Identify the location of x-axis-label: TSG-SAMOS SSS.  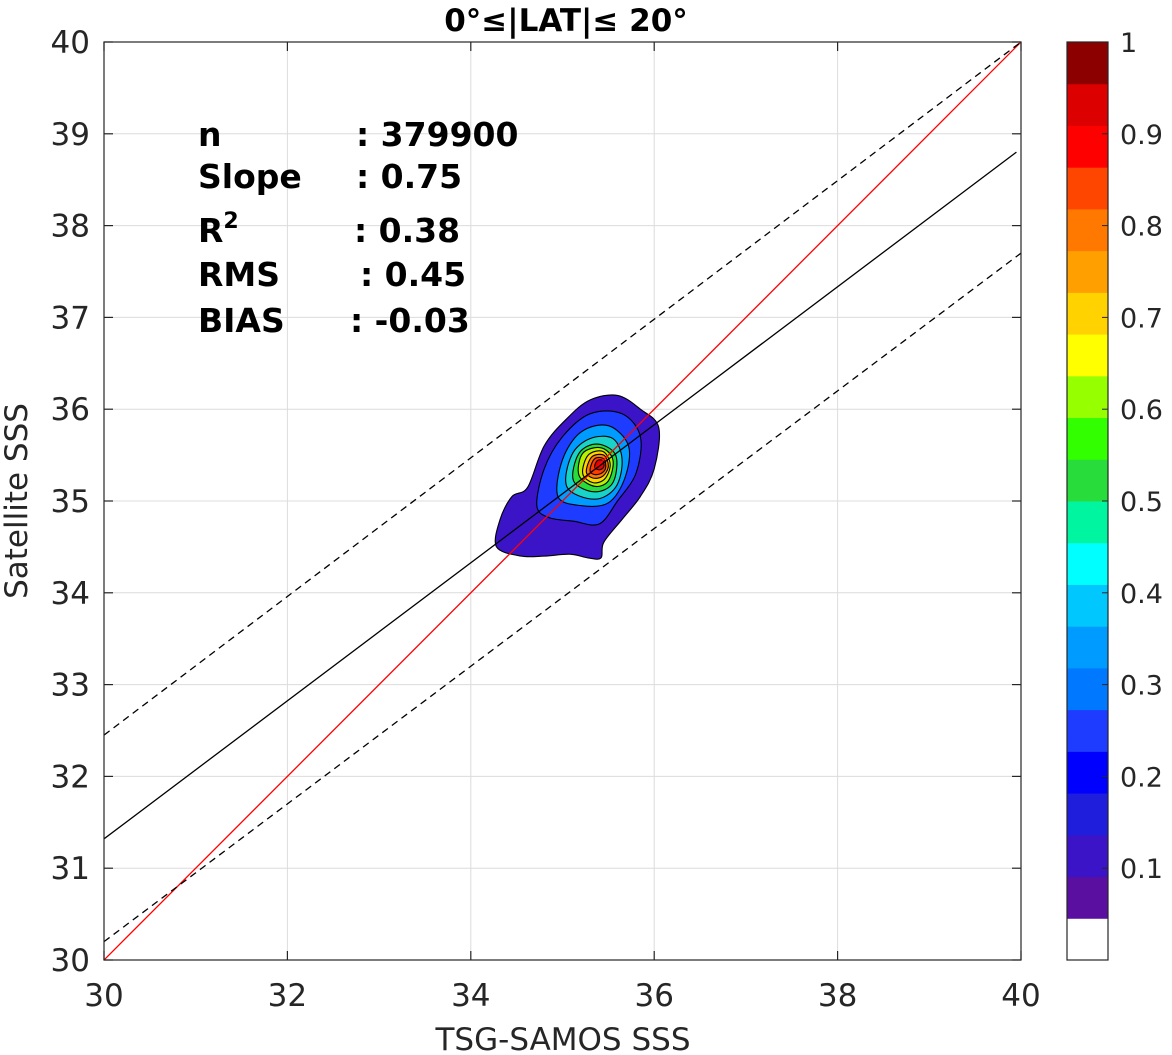
(563, 1038).